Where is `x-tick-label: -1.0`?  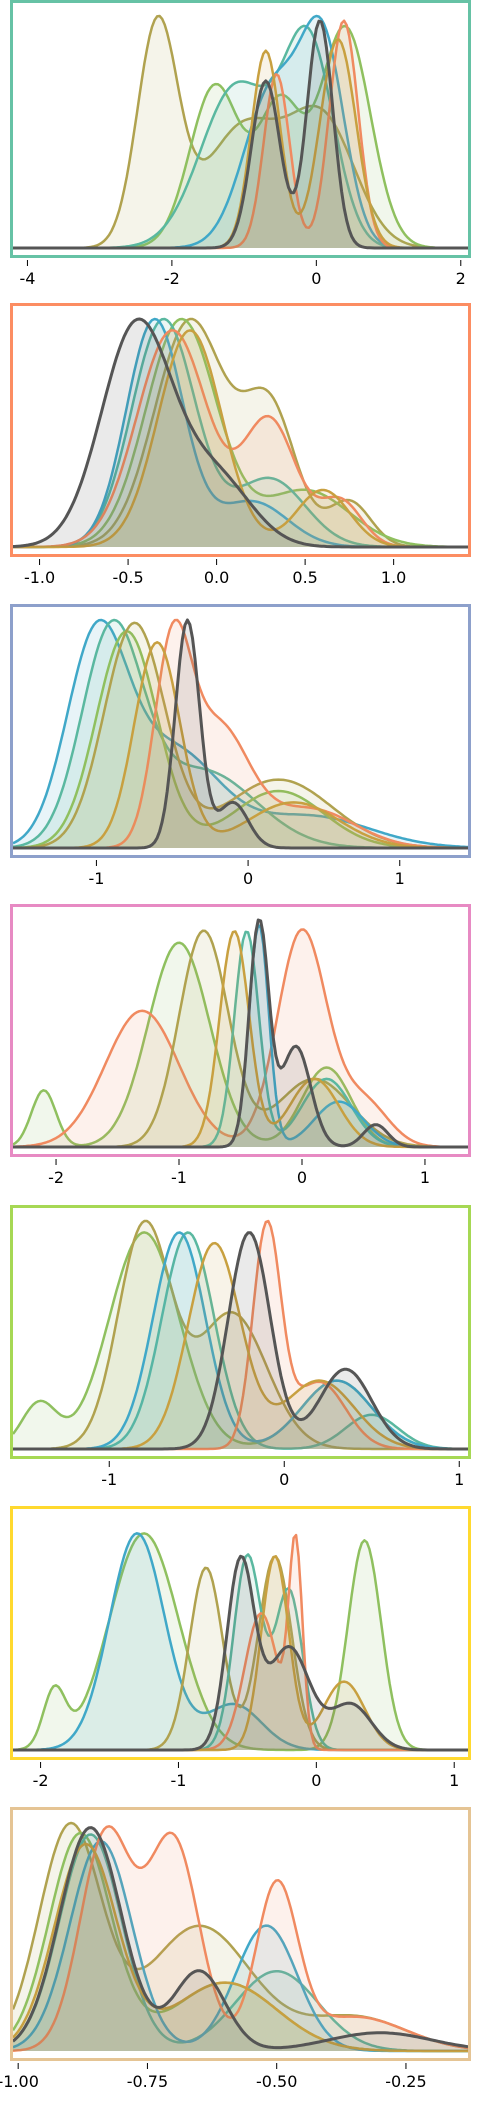
x-tick-label: -1.0 is located at coordinates (39, 577).